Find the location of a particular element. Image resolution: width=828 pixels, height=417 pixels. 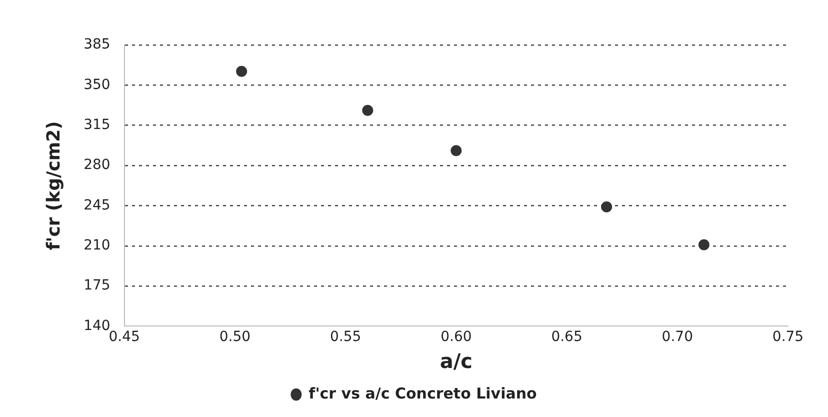

x-tick-label: 0.55 is located at coordinates (346, 337).